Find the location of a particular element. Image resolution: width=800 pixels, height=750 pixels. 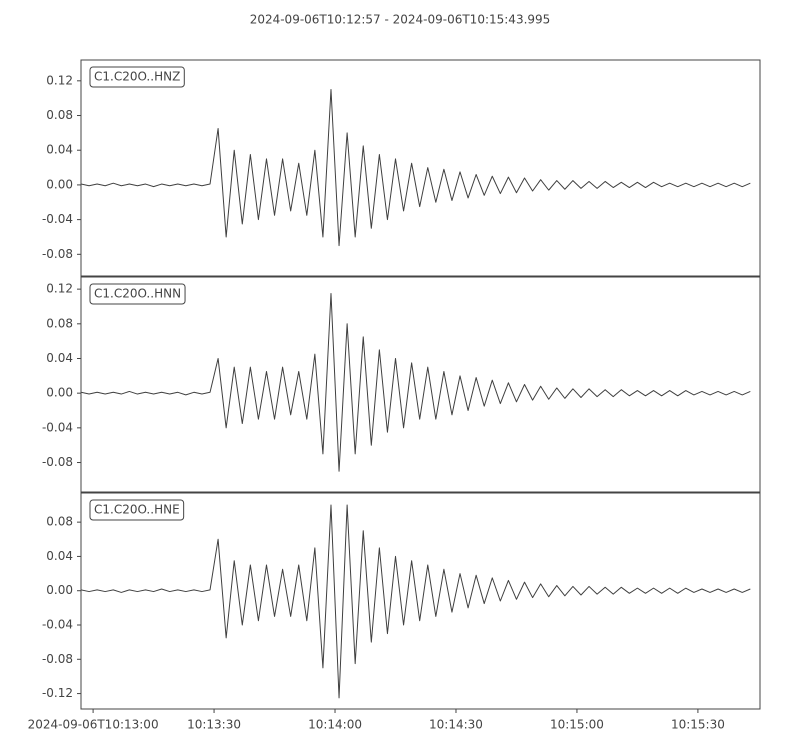

trace-label: C1.C20O..HNZ is located at coordinates (137, 77).